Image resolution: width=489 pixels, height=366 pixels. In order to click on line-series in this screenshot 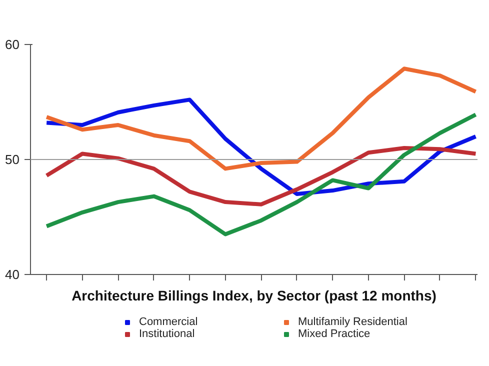, I will do `click(261, 176)`.